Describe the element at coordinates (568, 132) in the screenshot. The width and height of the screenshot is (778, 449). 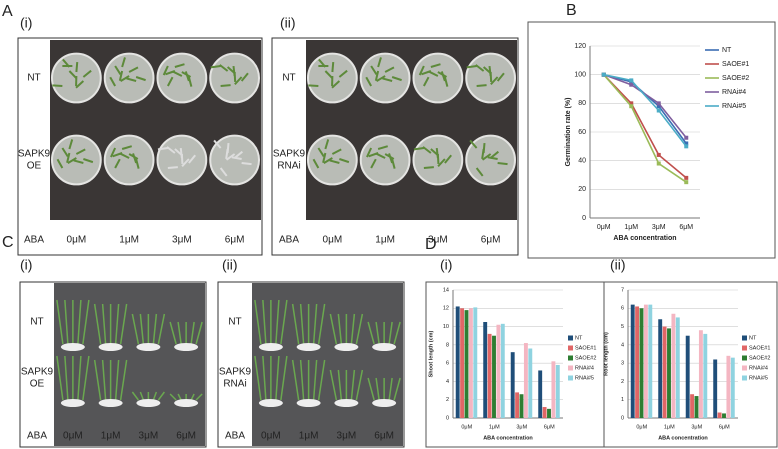
I see `y-axis-title: Germination rate (%)` at that location.